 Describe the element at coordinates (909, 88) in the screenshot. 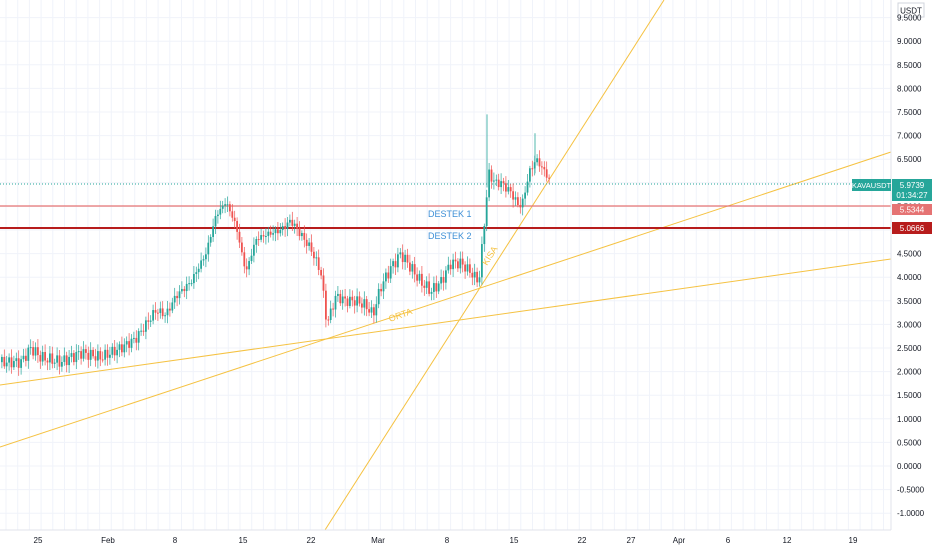

I see `y-tick-label: 8.0000` at that location.